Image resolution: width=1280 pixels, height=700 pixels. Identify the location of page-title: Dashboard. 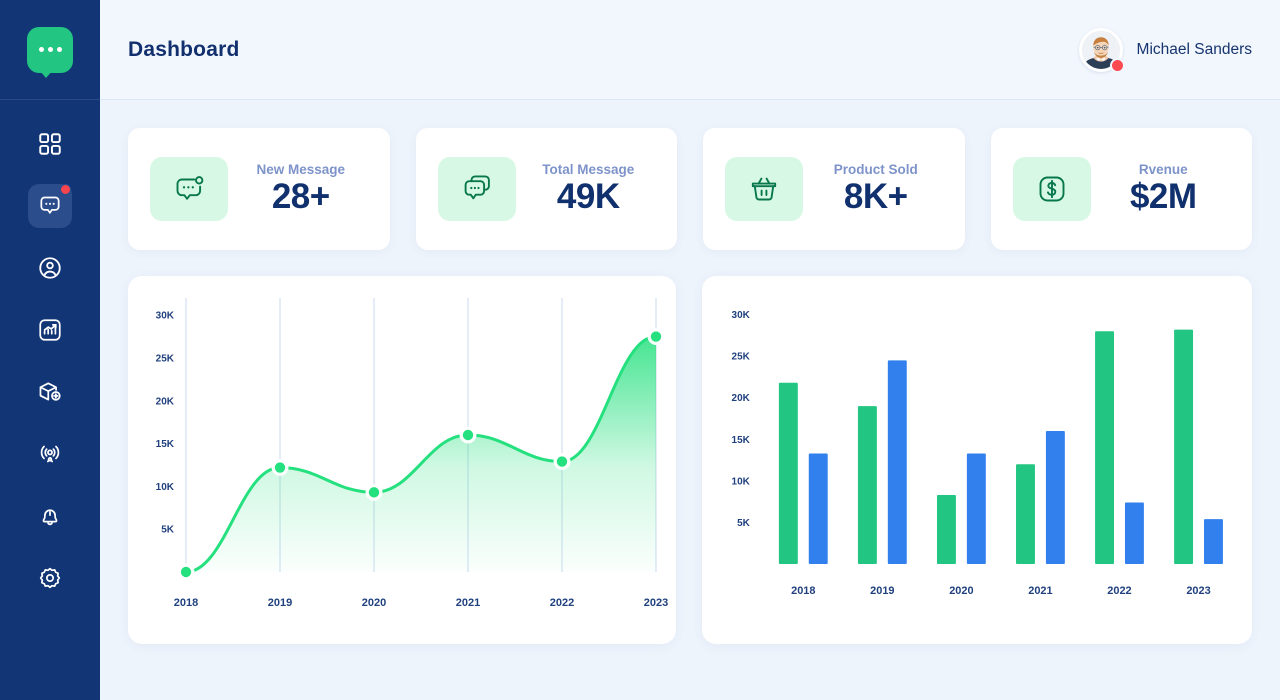
(184, 49).